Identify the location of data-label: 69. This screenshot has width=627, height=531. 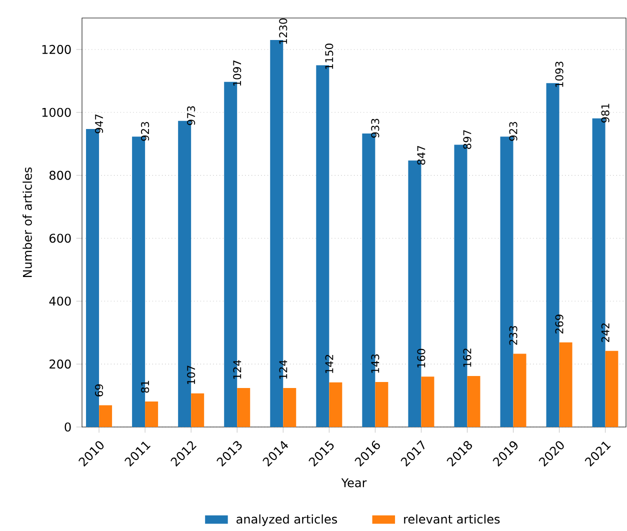
(99, 390).